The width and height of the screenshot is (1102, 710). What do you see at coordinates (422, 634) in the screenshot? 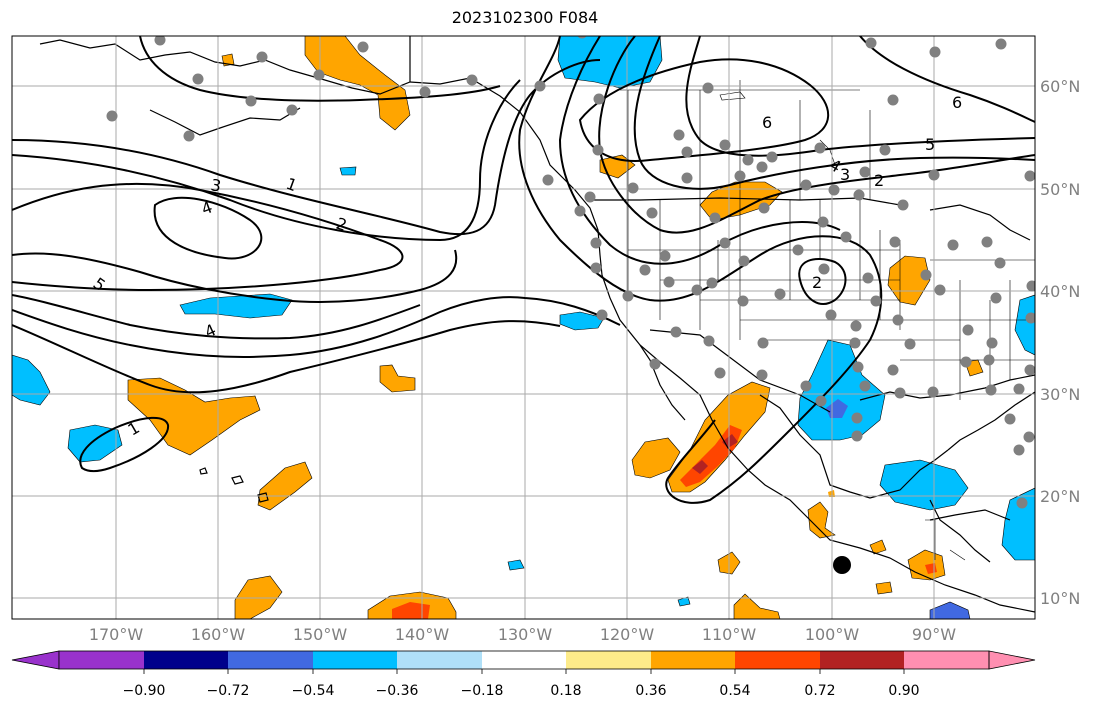
I see `lon-label: 140°W` at bounding box center [422, 634].